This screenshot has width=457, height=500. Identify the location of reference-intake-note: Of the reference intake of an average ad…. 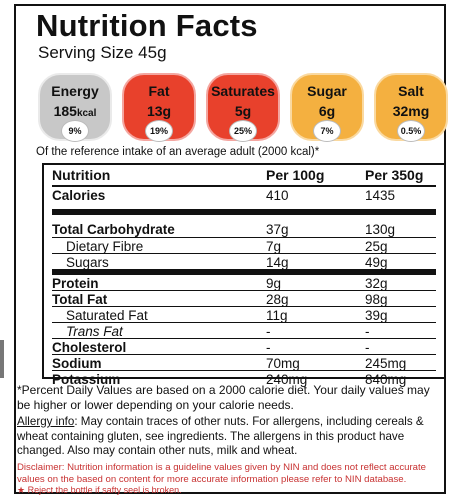
(178, 152).